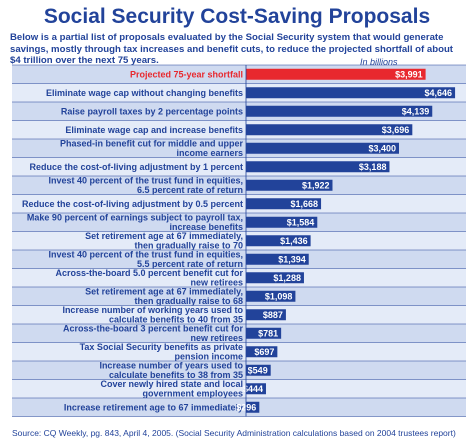 The image size is (474, 445). Describe the element at coordinates (301, 222) in the screenshot. I see `bar-value-label: $1,584` at that location.